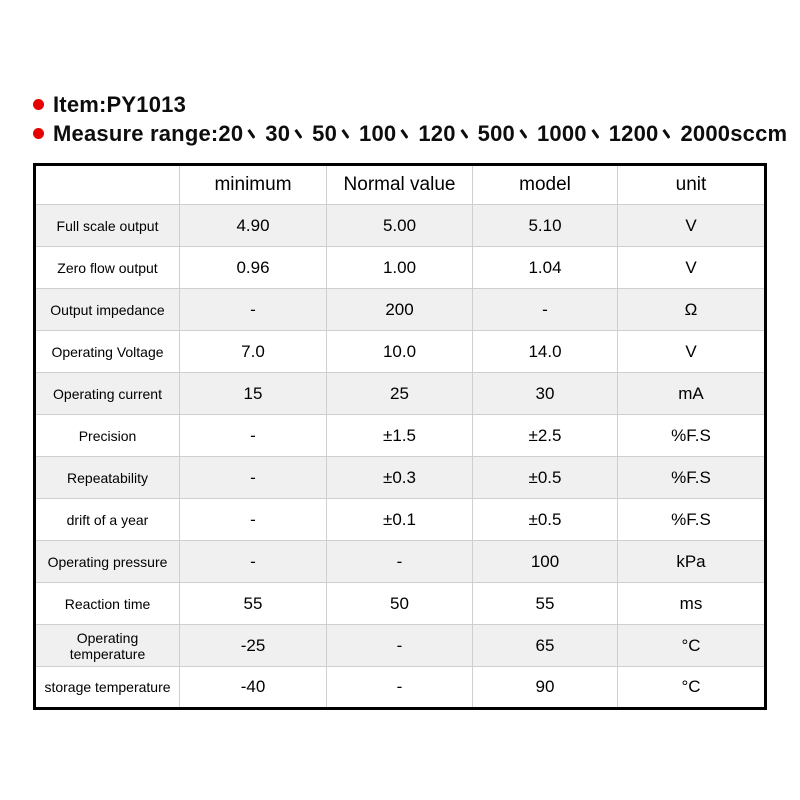 The height and width of the screenshot is (800, 800). What do you see at coordinates (107, 351) in the screenshot?
I see `row-label: Operating Voltage` at bounding box center [107, 351].